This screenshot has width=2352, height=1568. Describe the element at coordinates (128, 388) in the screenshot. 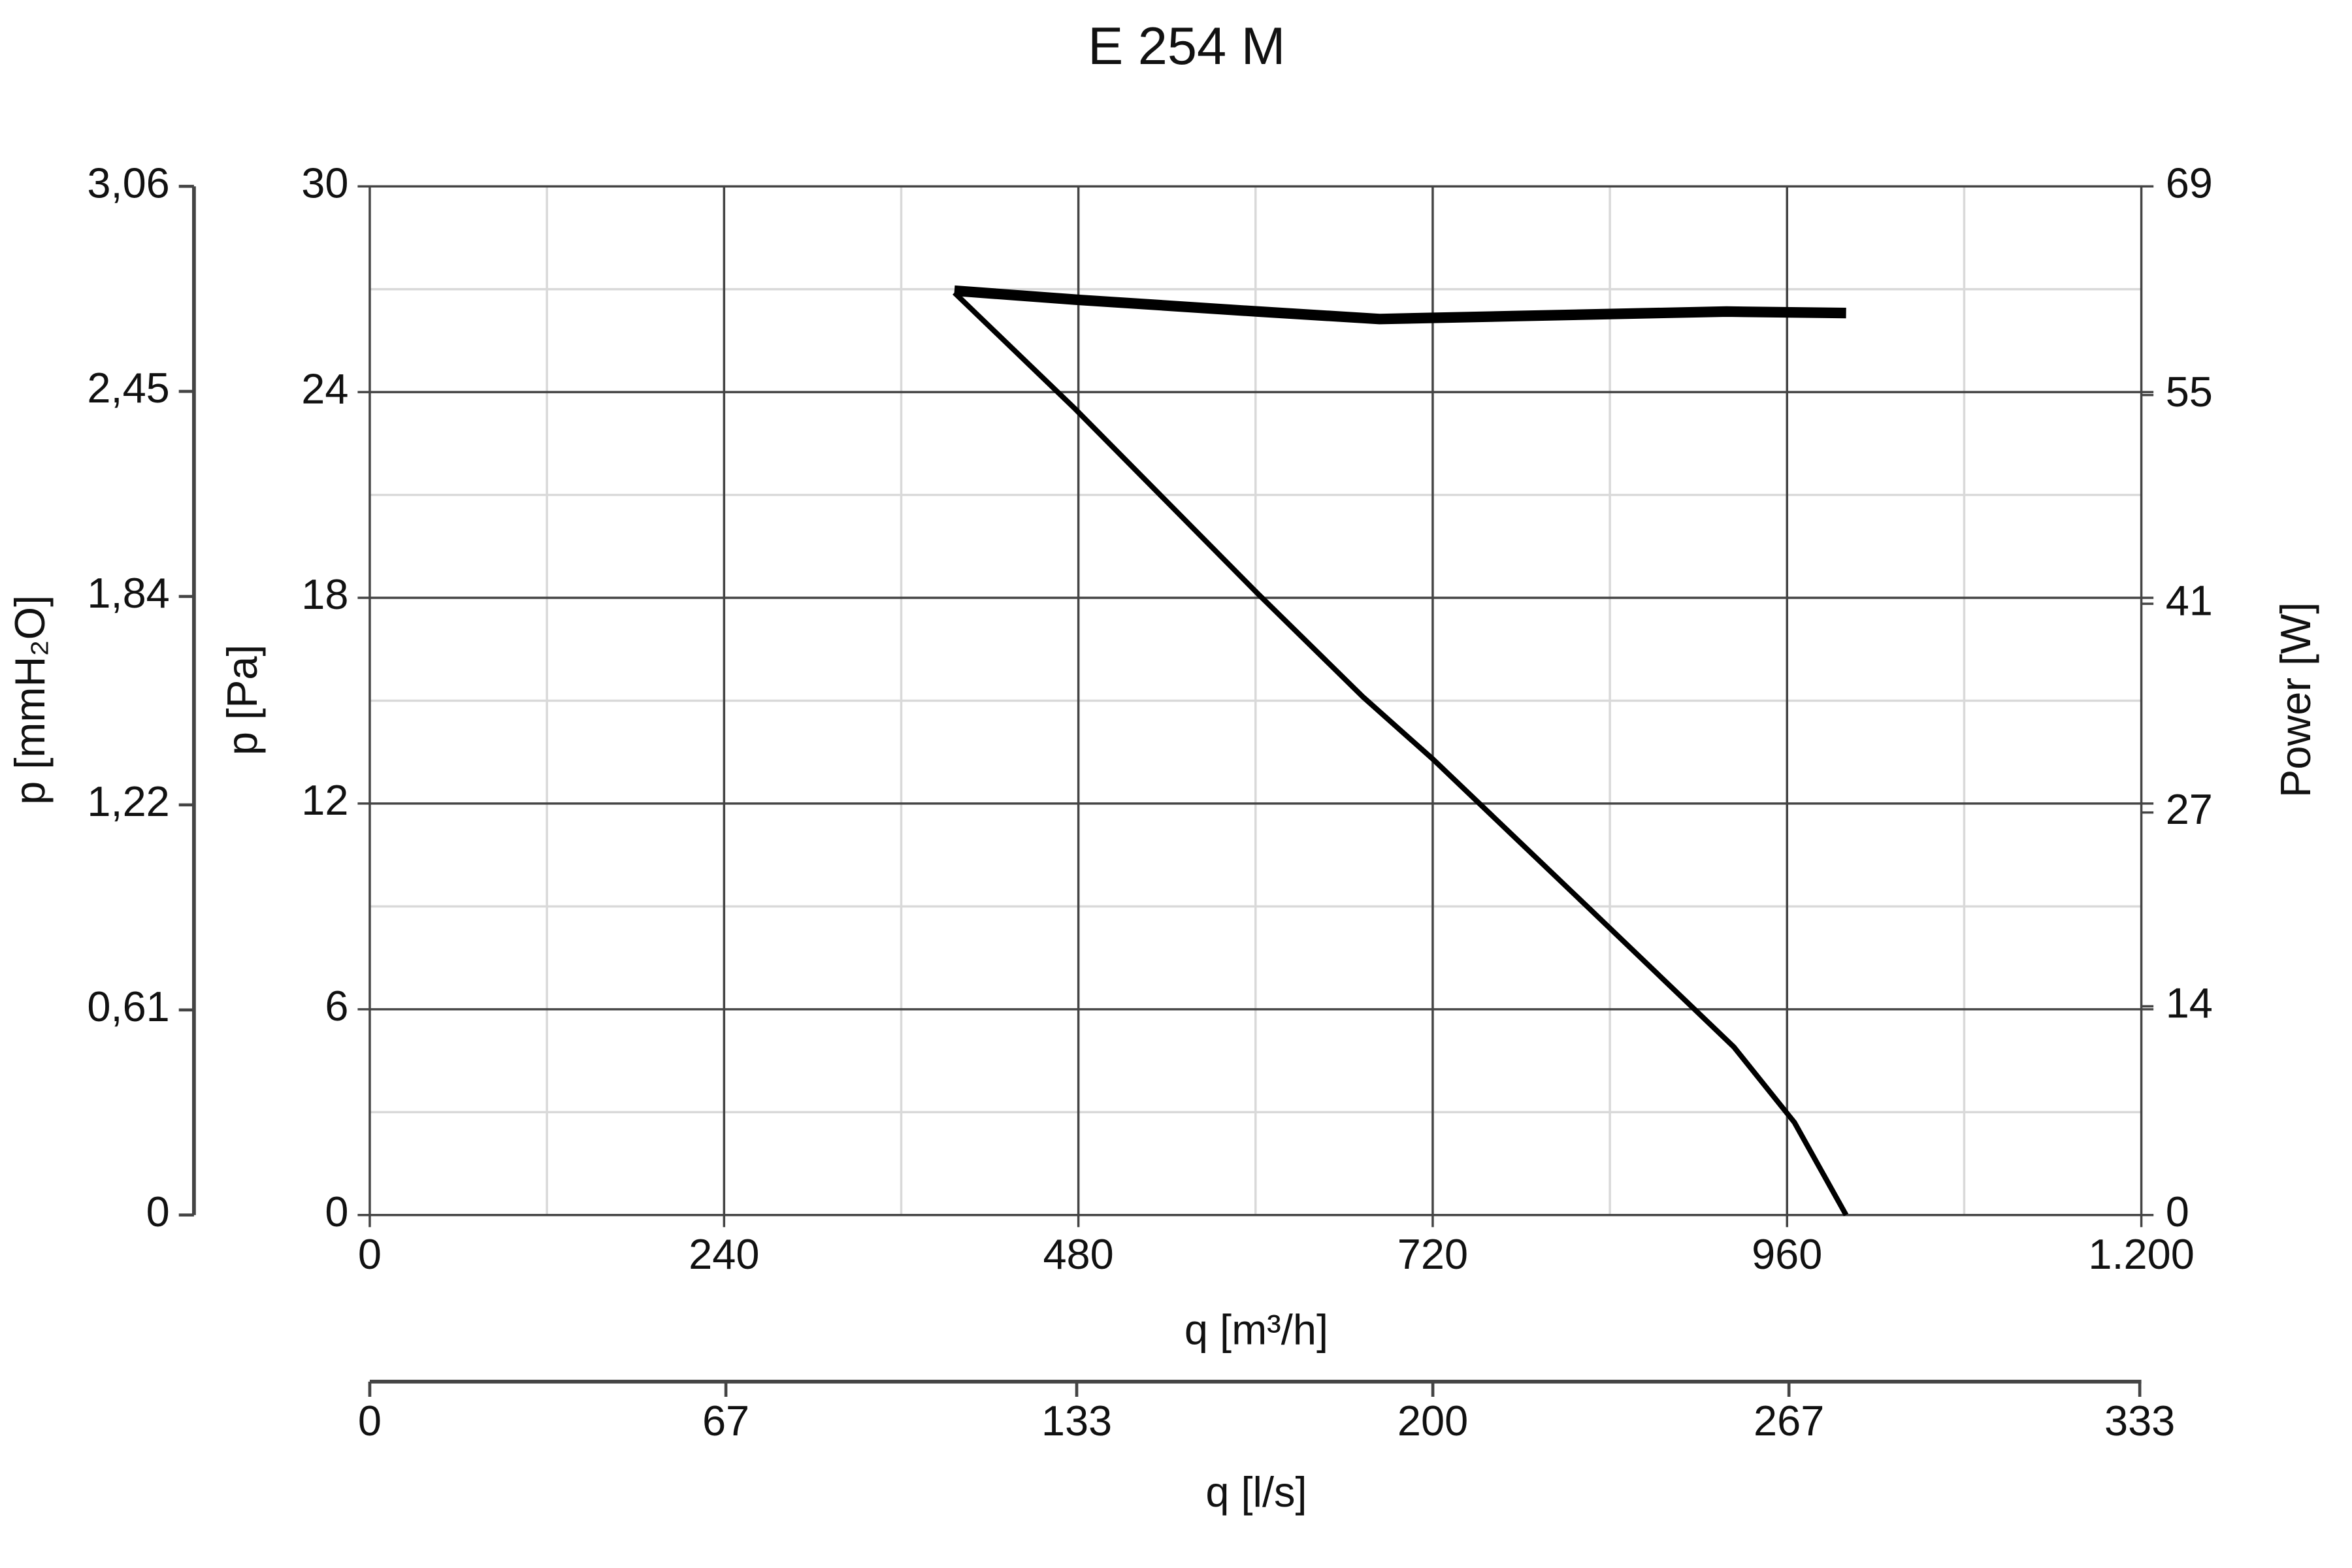

I see `y3-tick-label: 2,45` at that location.